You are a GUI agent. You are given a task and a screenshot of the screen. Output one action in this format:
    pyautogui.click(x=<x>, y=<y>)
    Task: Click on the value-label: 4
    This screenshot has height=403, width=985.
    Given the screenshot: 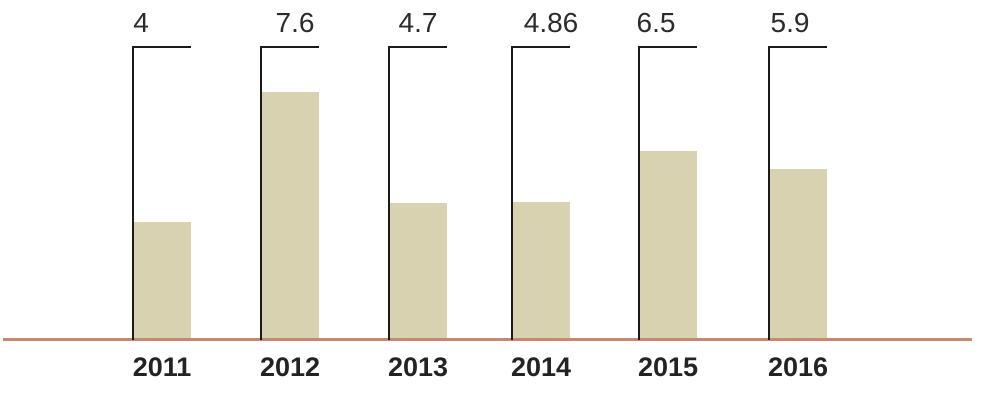 What is the action you would take?
    pyautogui.click(x=141, y=22)
    